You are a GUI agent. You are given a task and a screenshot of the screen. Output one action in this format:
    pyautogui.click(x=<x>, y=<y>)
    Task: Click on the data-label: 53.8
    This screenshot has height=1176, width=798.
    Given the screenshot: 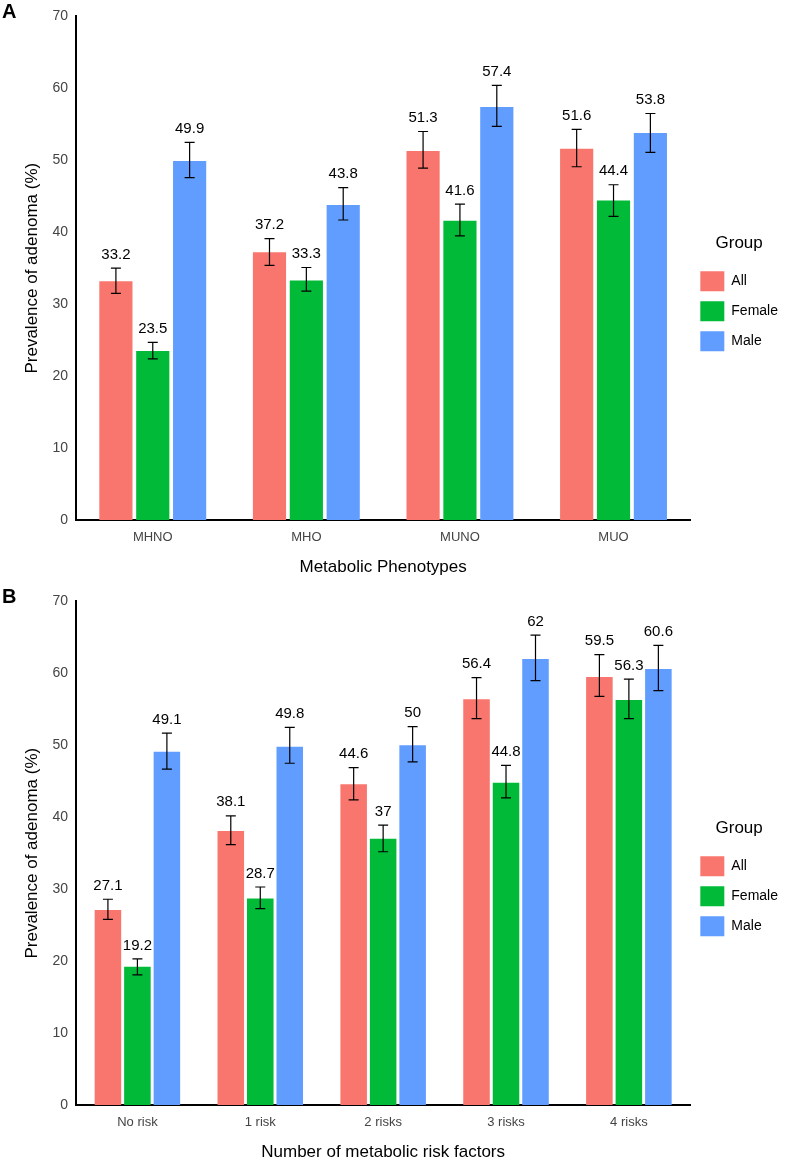 What is the action you would take?
    pyautogui.click(x=650, y=99)
    